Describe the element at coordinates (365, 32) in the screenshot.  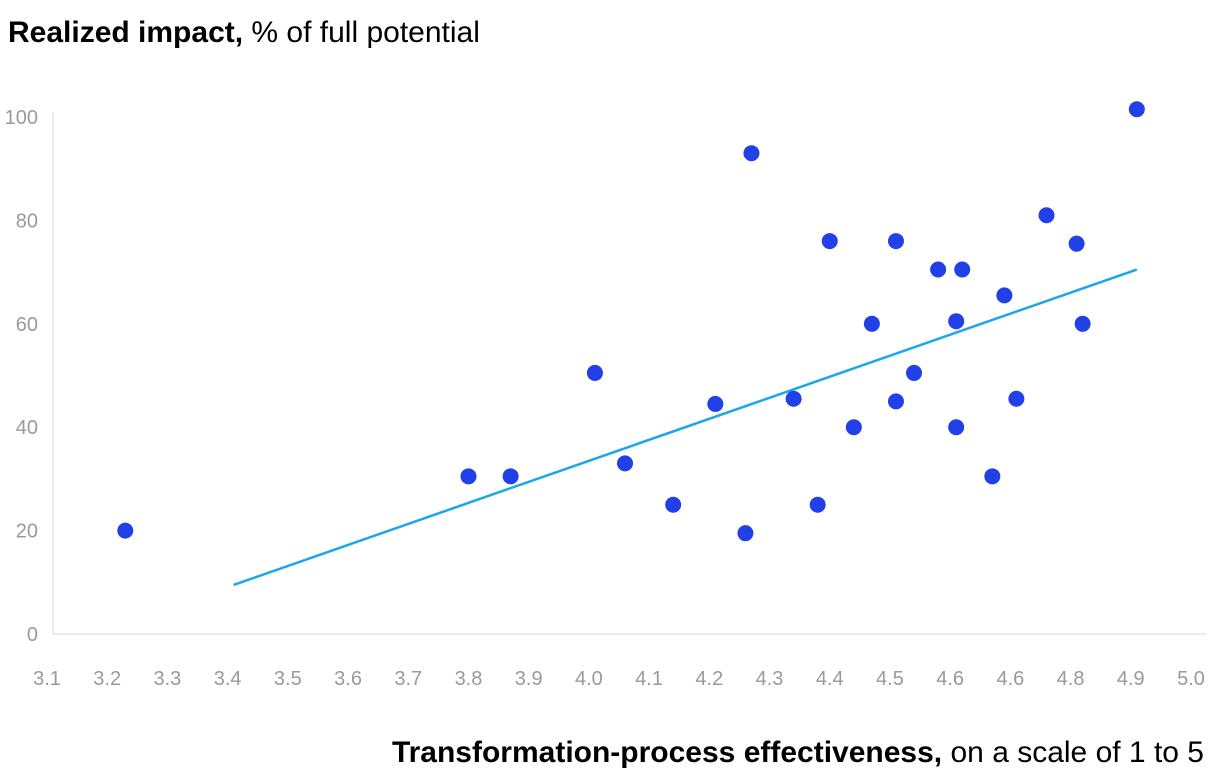
I see `chart-title-rest: % of full potential` at that location.